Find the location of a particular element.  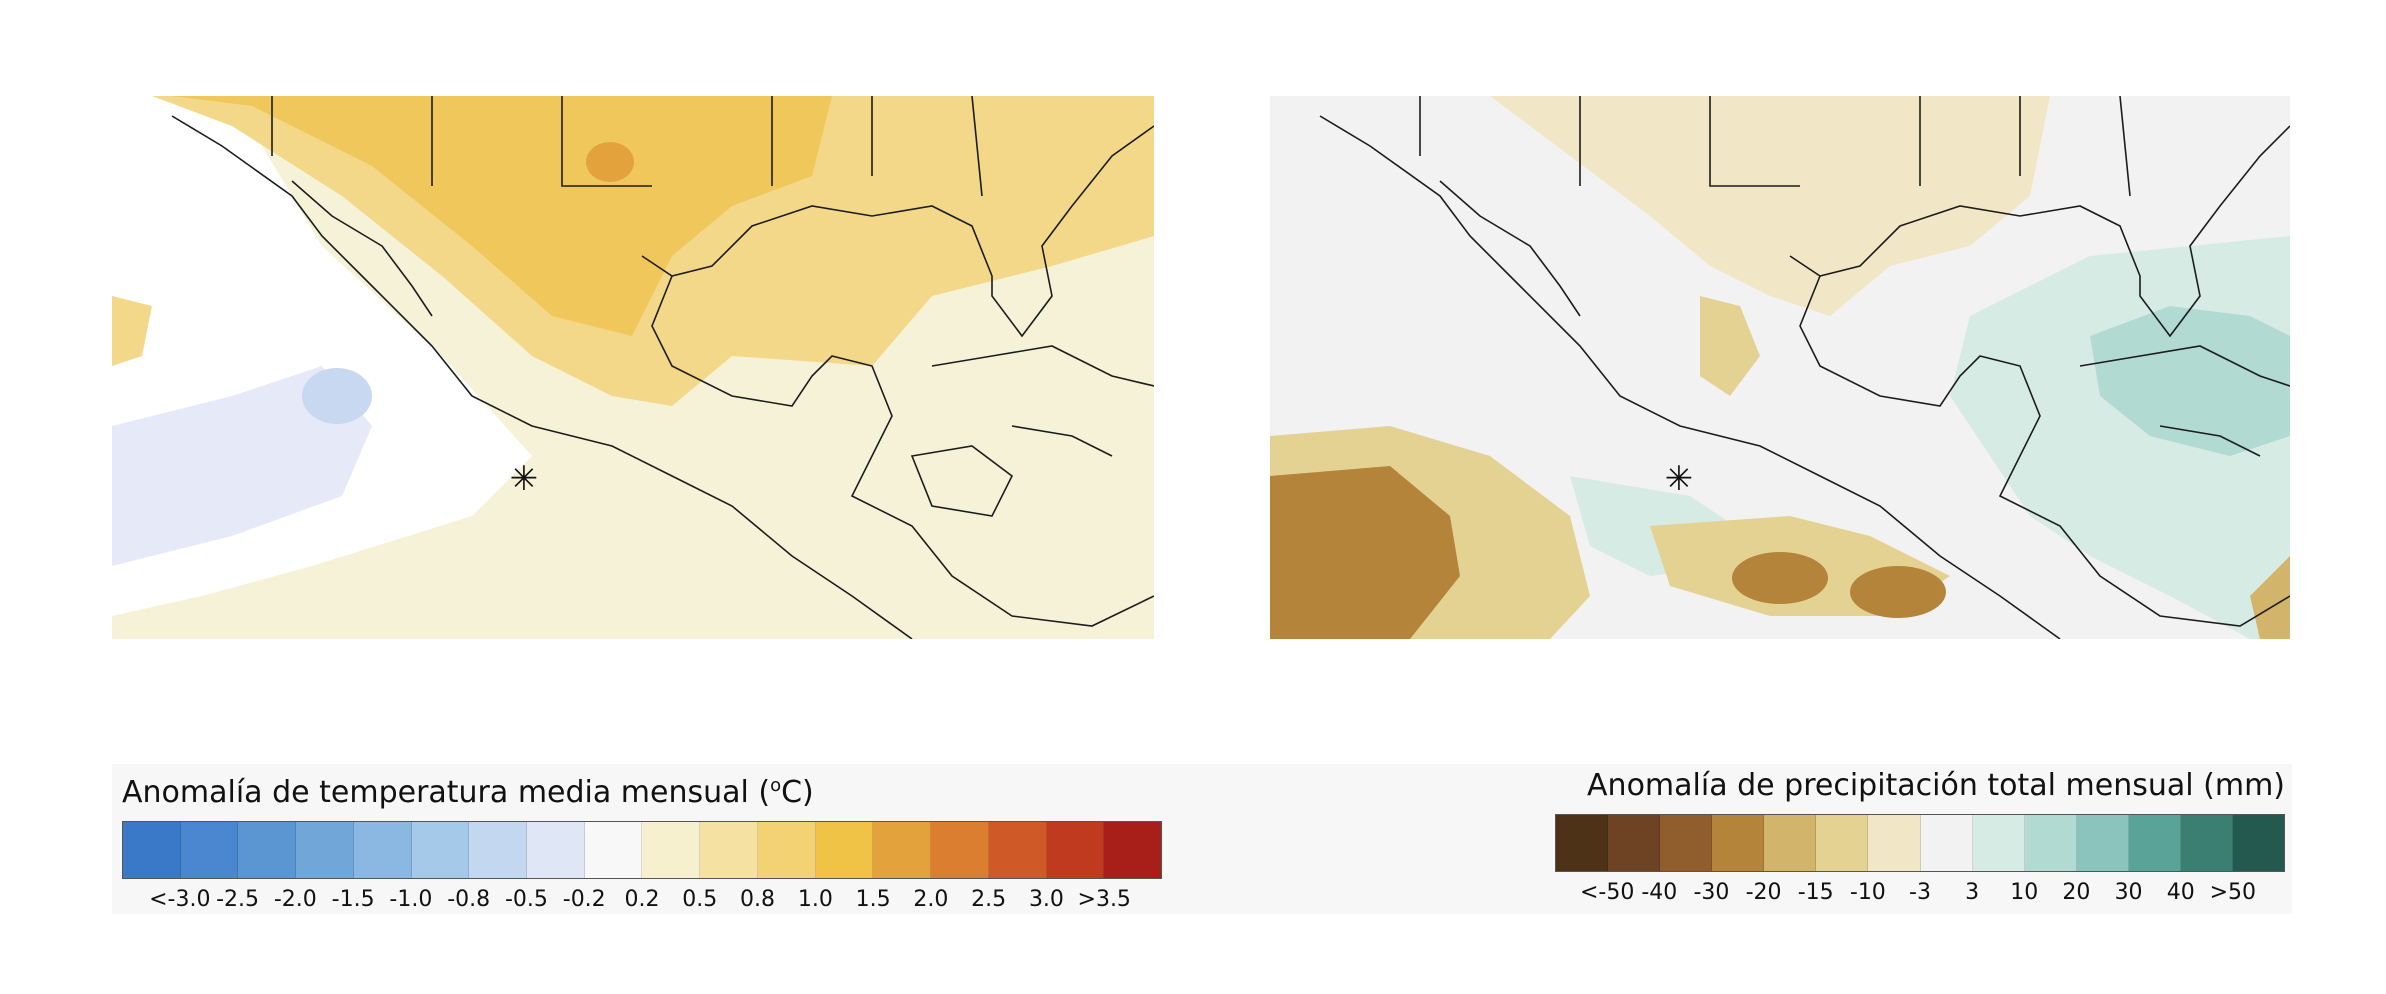

temperature-tick-label: -0.8 is located at coordinates (469, 899).